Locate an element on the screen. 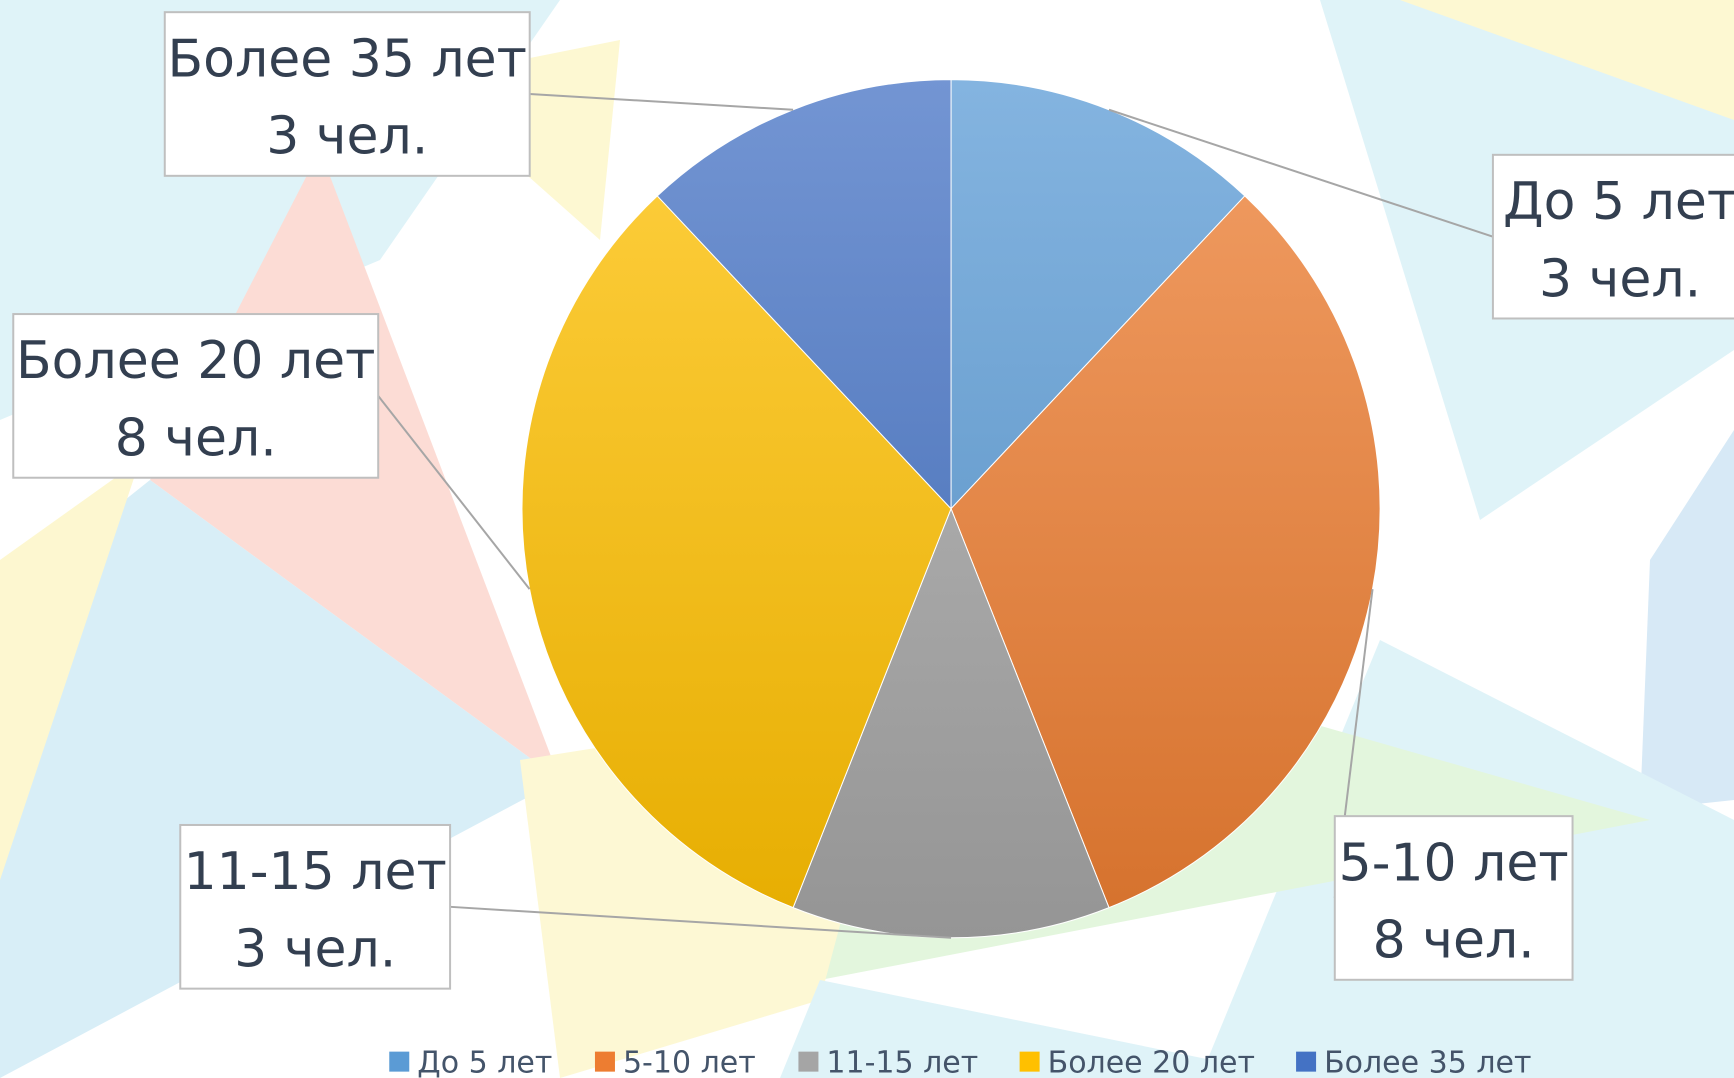 The width and height of the screenshot is (1734, 1078). label-category: 5-10 лет is located at coordinates (1454, 863).